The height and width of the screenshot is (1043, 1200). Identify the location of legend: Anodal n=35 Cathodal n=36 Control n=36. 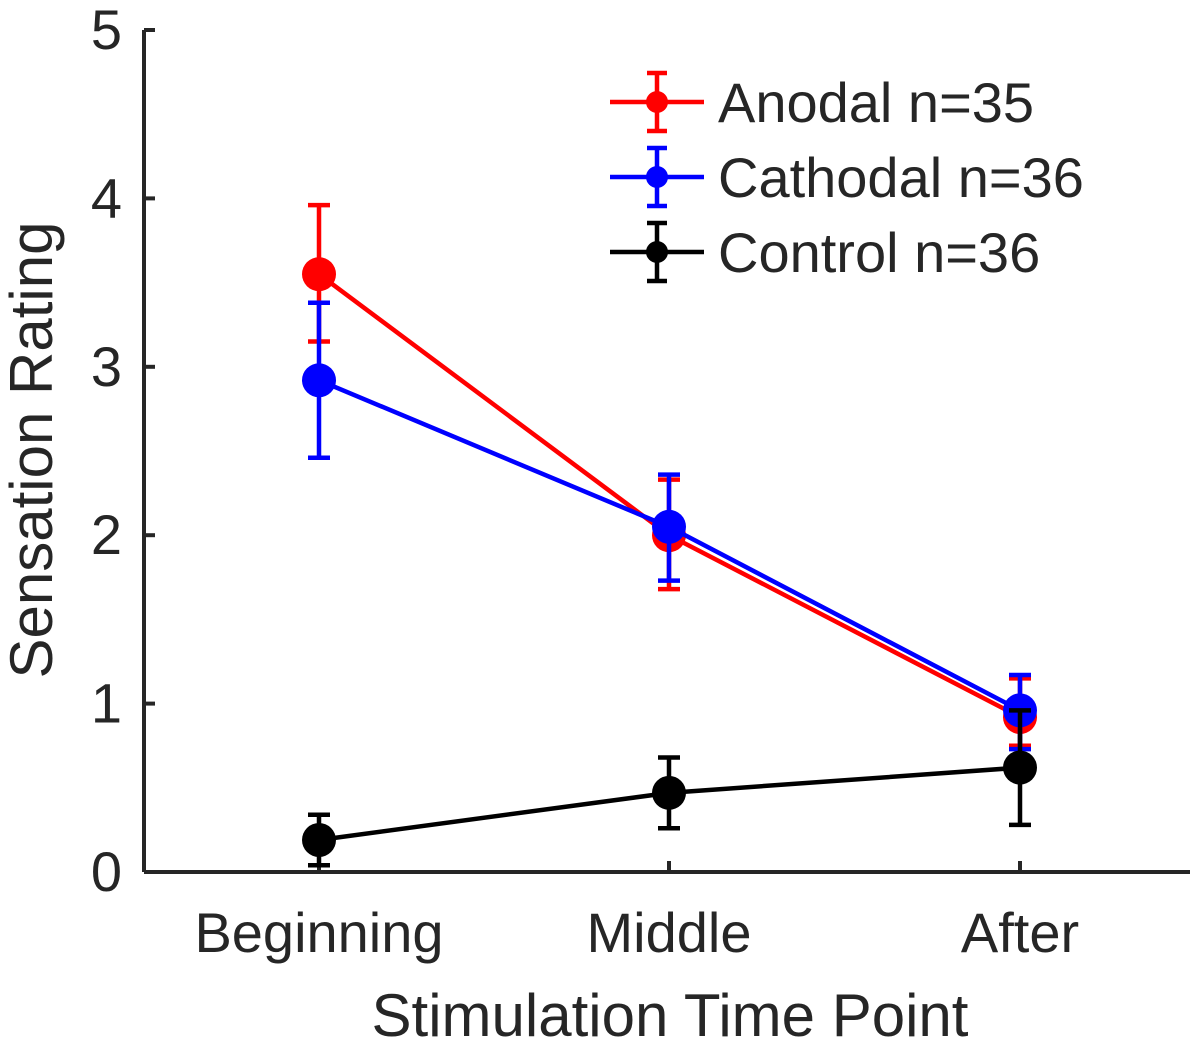
(847, 177).